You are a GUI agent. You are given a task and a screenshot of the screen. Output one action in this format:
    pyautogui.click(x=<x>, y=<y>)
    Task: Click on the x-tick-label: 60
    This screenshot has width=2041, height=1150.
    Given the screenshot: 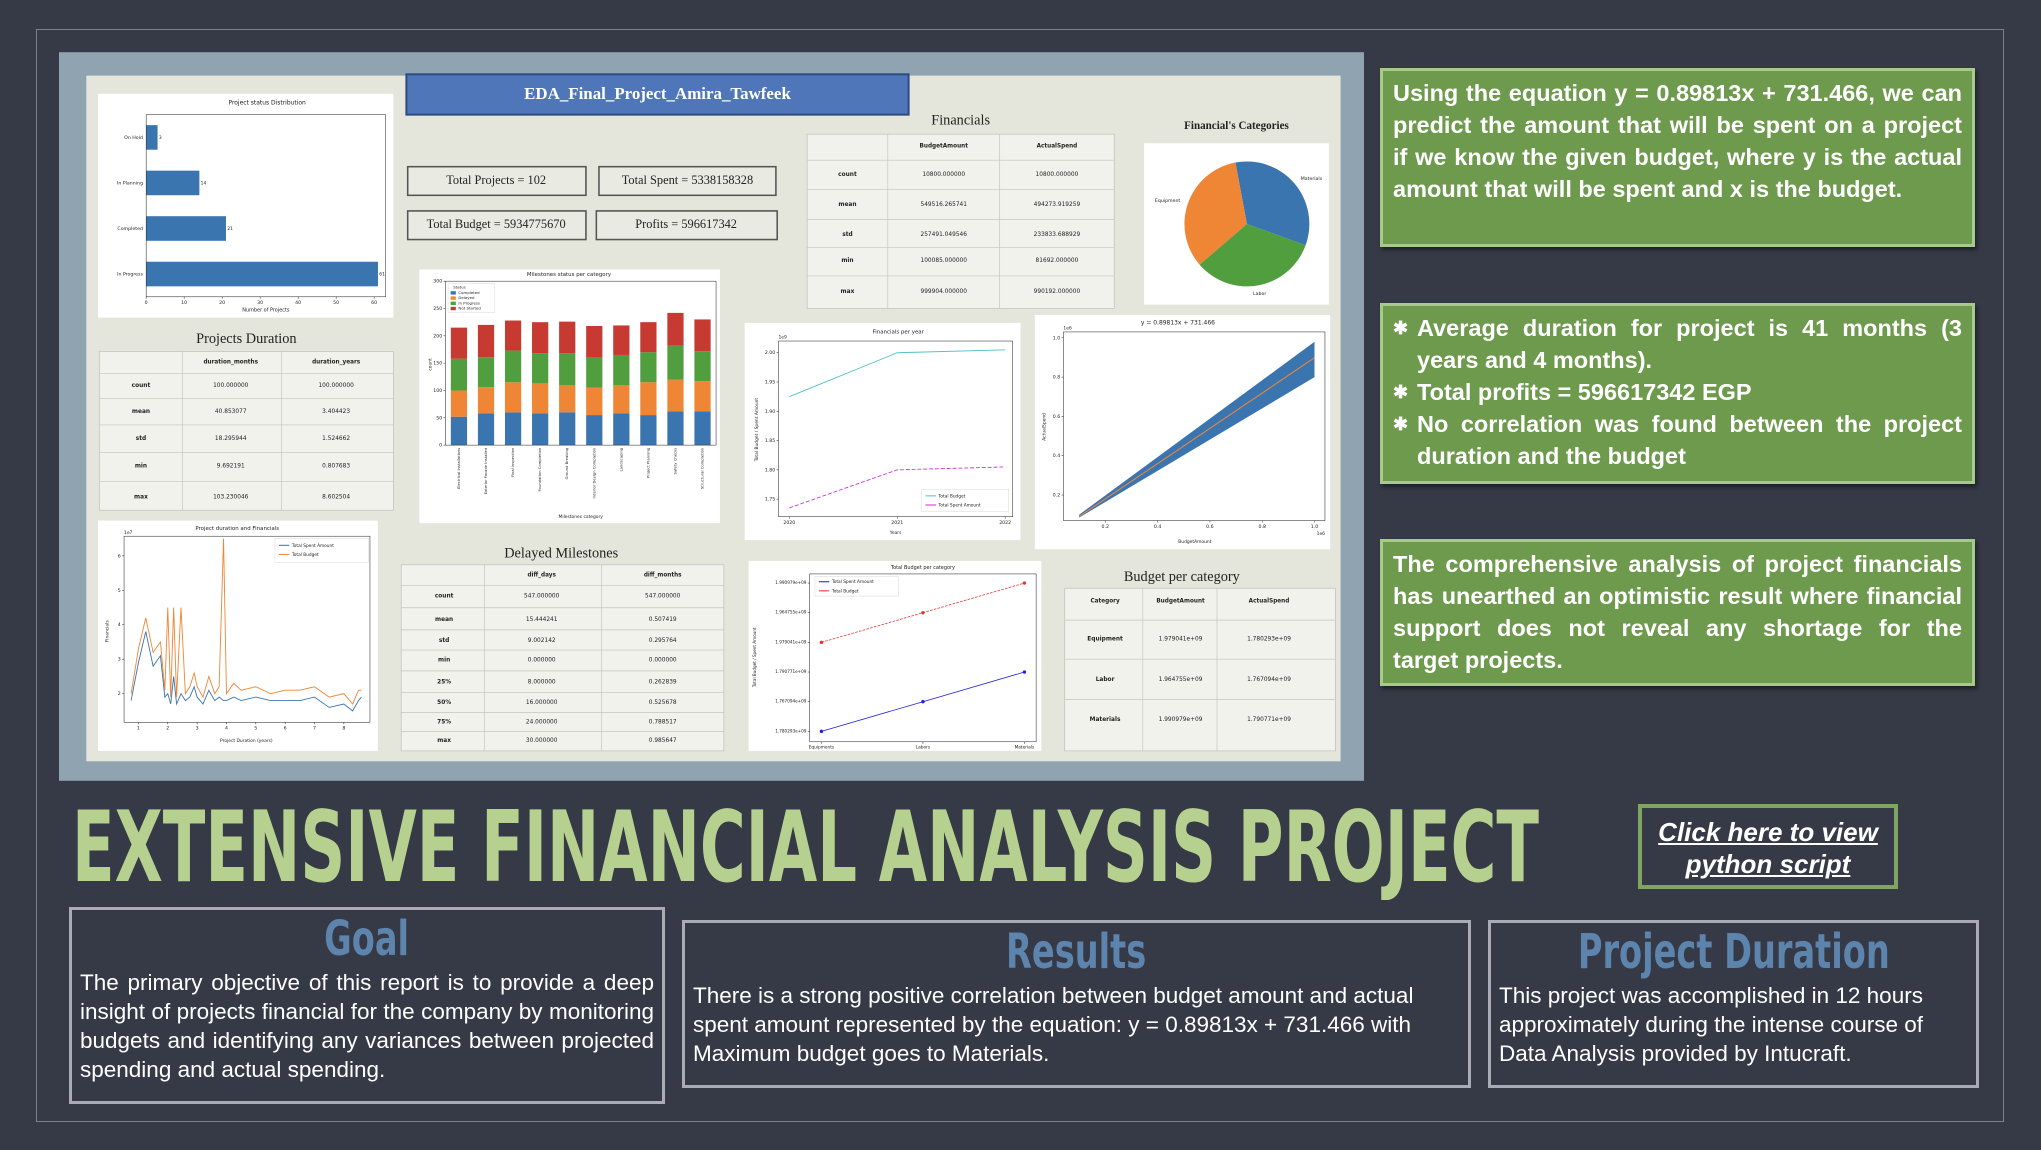 What is the action you would take?
    pyautogui.click(x=374, y=303)
    